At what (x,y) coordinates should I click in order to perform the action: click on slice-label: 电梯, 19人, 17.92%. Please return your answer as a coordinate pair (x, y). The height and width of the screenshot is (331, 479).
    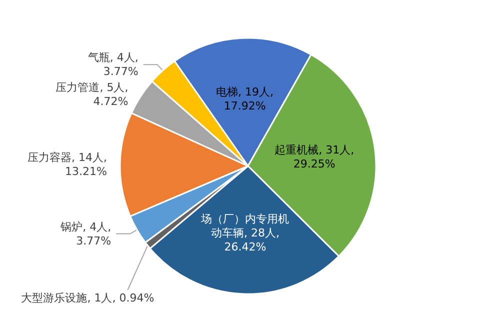
    Looking at the image, I should click on (245, 99).